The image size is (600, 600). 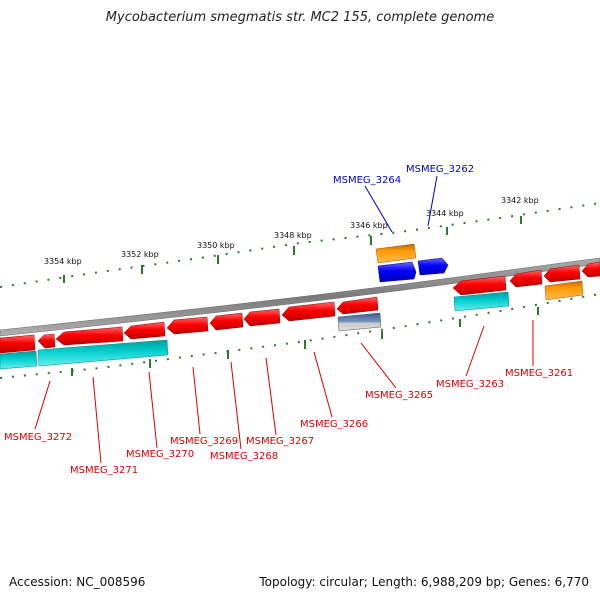 What do you see at coordinates (470, 384) in the screenshot?
I see `gene-label-msmeg-3263: MSMEG_3263` at bounding box center [470, 384].